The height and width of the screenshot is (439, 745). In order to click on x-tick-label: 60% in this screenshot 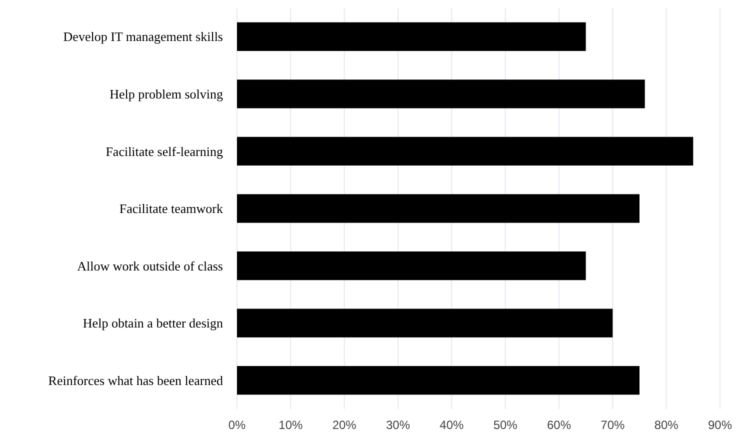, I will do `click(559, 425)`.